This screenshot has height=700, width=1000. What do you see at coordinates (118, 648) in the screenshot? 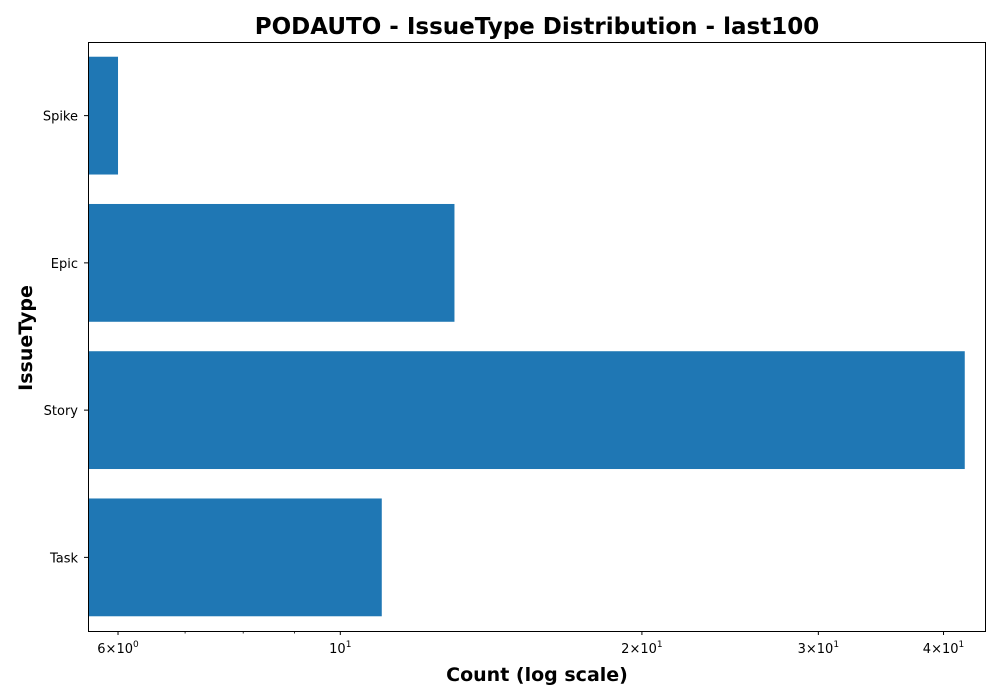
I see `x-tick-label: 6×100` at bounding box center [118, 648].